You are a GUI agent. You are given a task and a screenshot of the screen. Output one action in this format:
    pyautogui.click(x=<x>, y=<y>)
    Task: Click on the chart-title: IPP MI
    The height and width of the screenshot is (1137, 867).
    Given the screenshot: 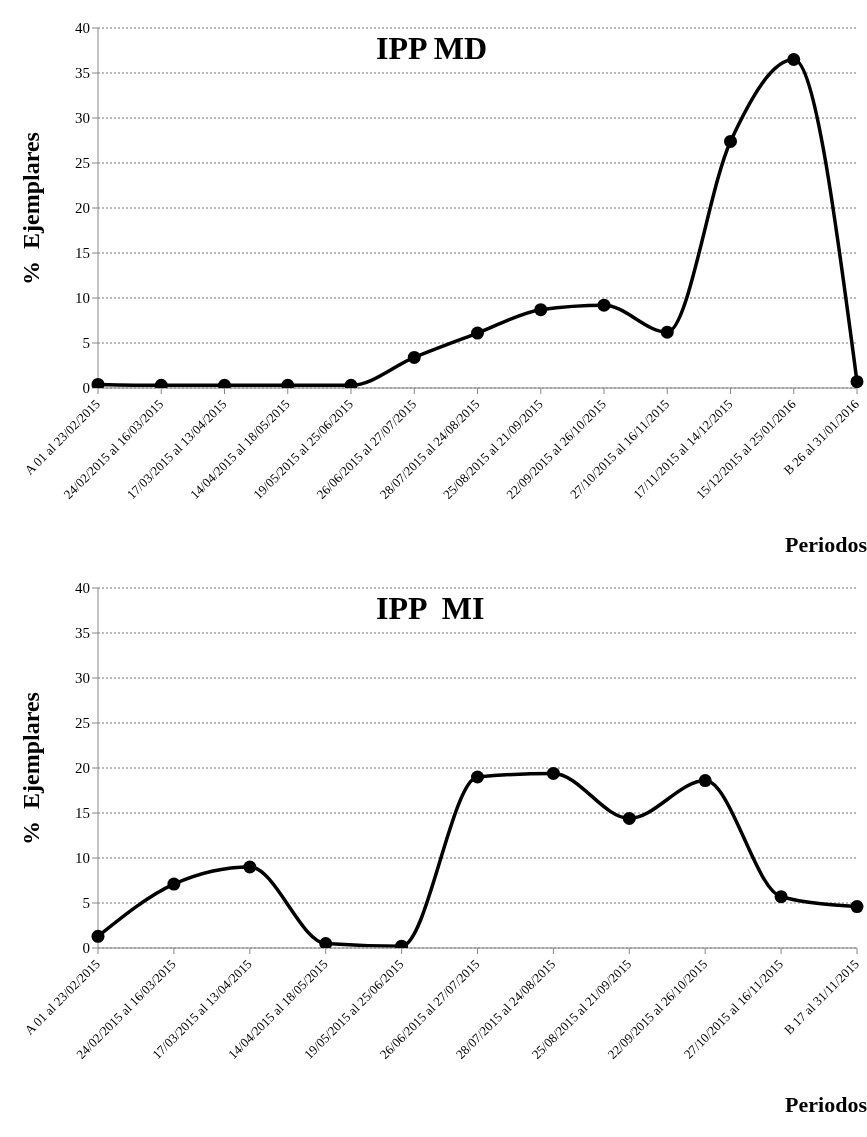 What is the action you would take?
    pyautogui.click(x=430, y=608)
    